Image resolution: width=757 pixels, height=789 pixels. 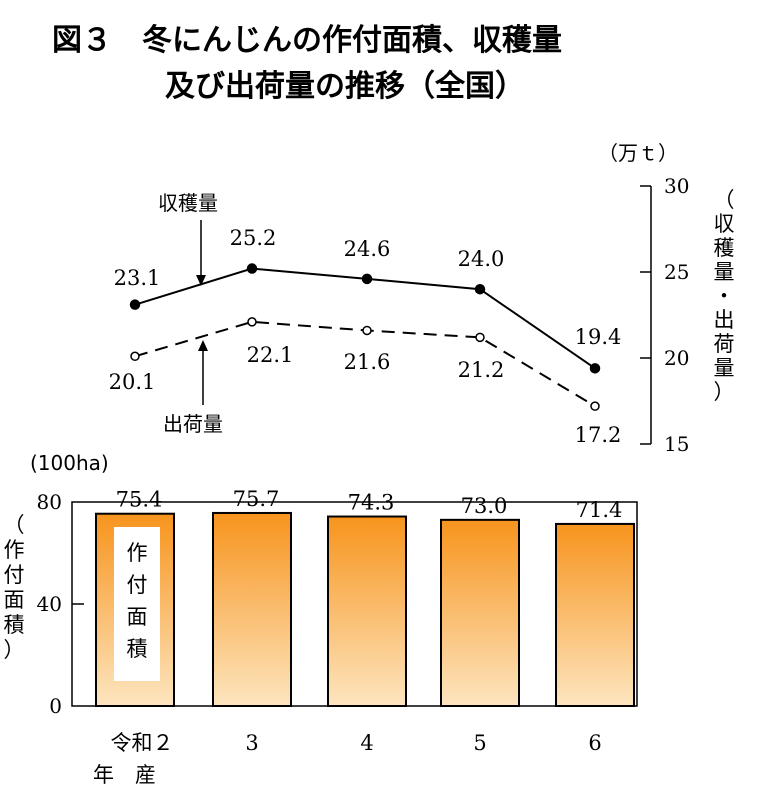 What do you see at coordinates (676, 272) in the screenshot?
I see `line-y-tick-label: 25` at bounding box center [676, 272].